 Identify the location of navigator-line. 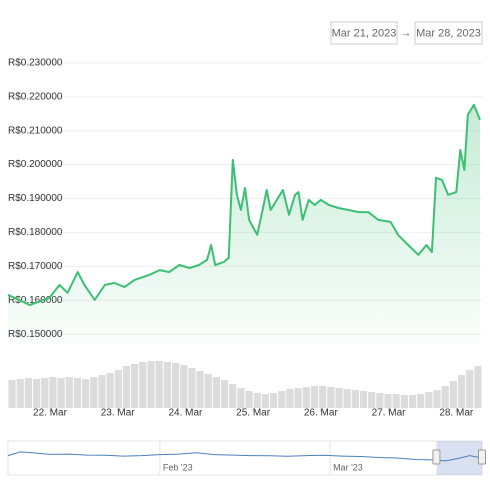
(245, 456).